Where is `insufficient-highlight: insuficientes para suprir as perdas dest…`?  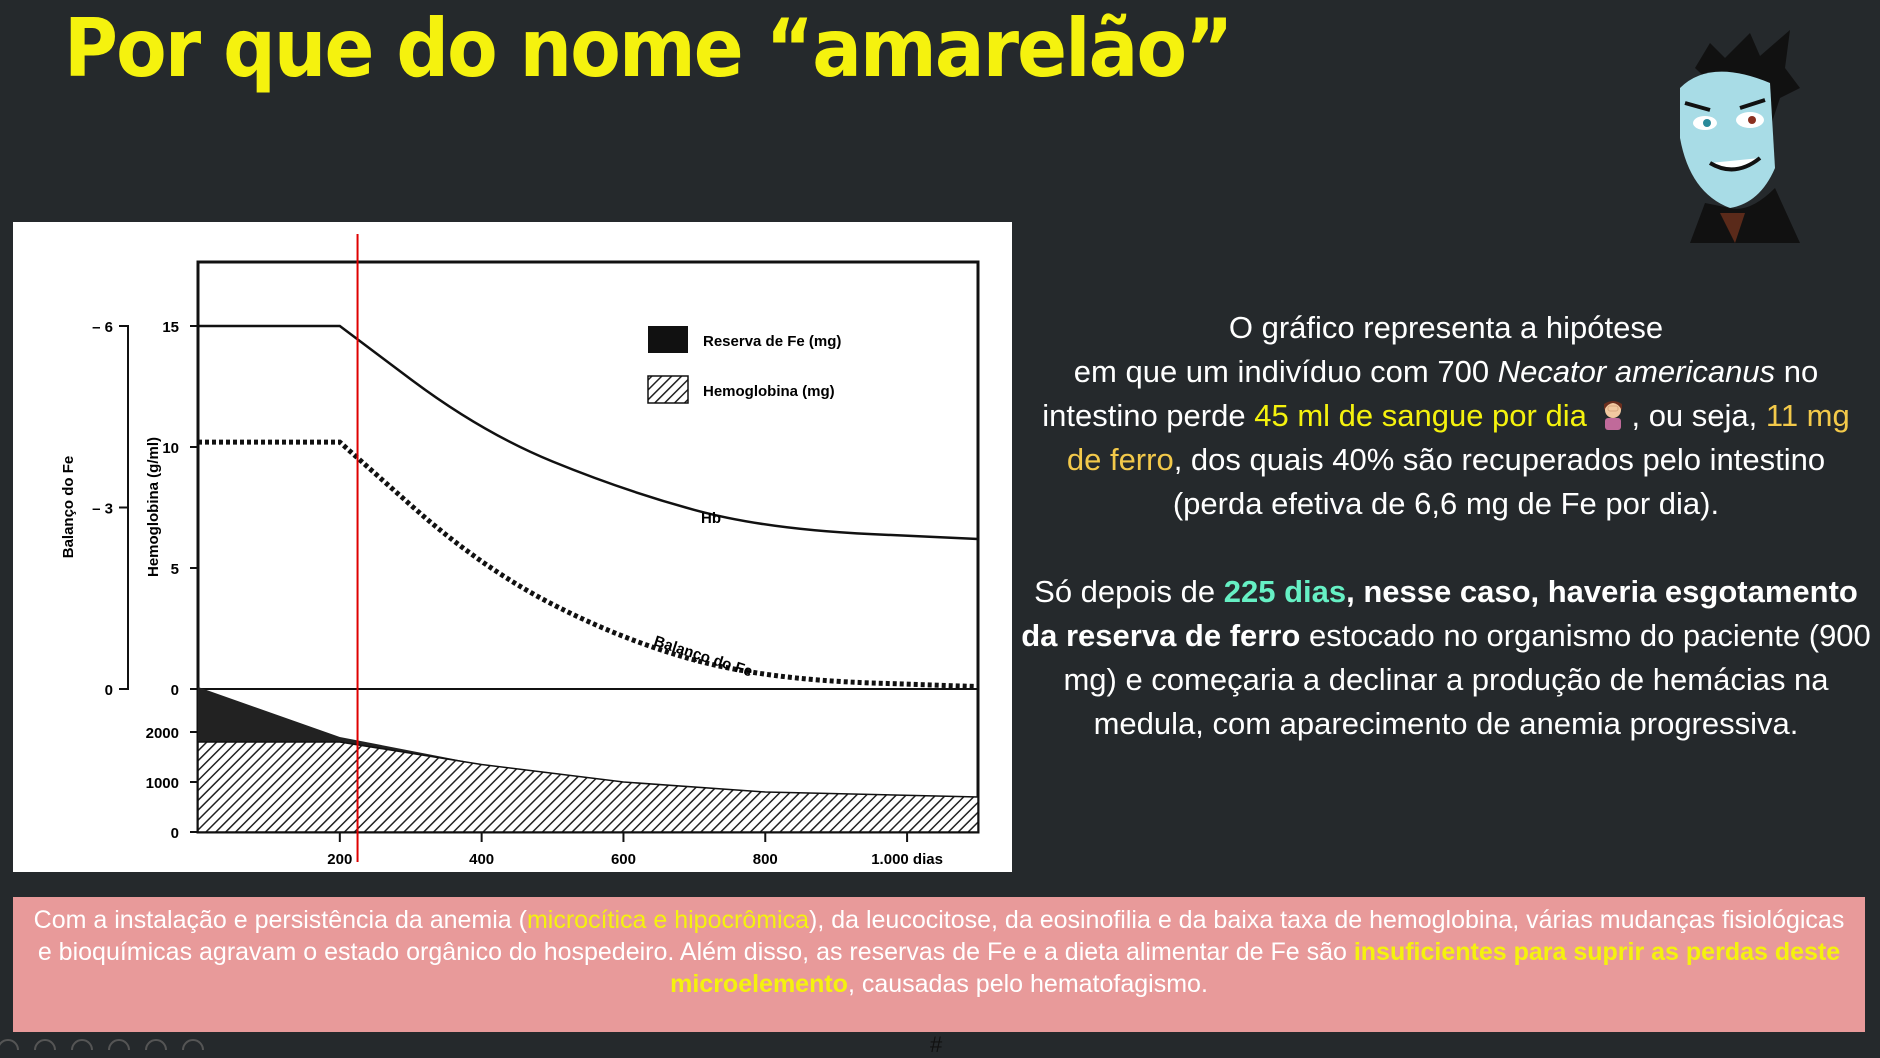
insufficient-highlight: insuficientes para suprir as perdas dest… is located at coordinates (1255, 968).